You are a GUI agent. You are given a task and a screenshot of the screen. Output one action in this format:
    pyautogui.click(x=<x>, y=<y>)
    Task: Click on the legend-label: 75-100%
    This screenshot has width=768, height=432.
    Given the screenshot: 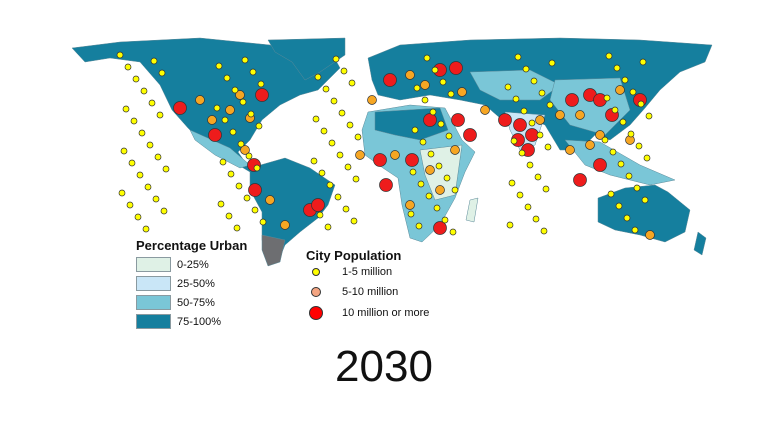 What is the action you would take?
    pyautogui.click(x=199, y=321)
    